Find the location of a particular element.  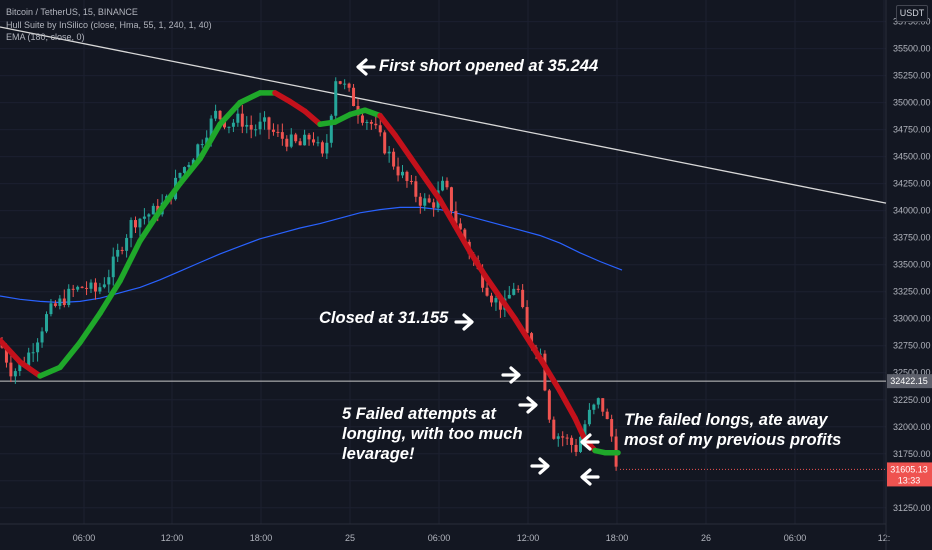

last-price-label-bg is located at coordinates (909, 474).